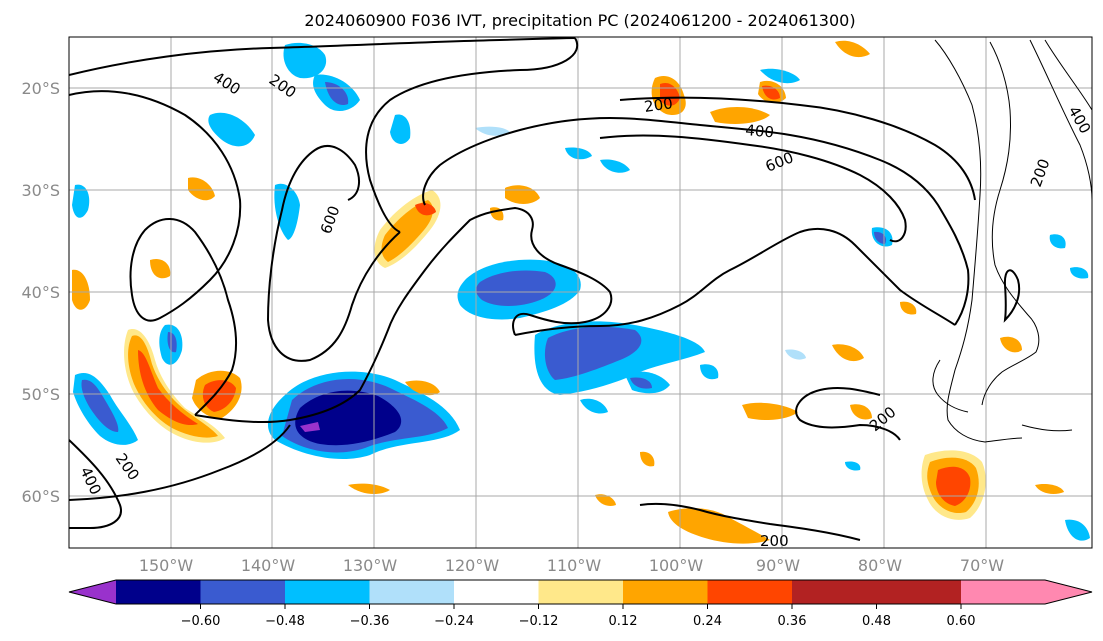  I want to click on lon-label: 70°W, so click(982, 565).